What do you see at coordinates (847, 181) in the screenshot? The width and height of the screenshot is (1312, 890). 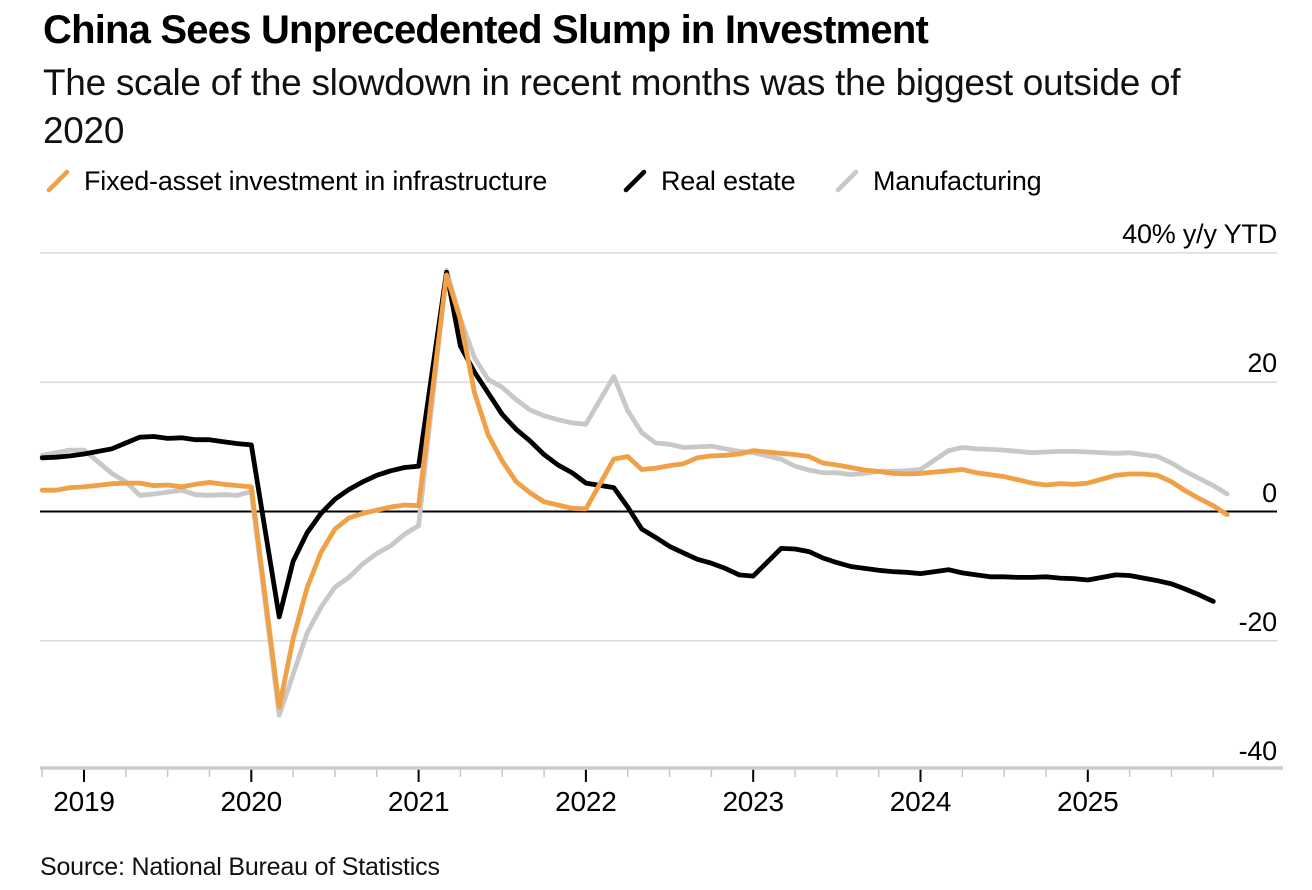 I see `manufacturing-slash-icon` at bounding box center [847, 181].